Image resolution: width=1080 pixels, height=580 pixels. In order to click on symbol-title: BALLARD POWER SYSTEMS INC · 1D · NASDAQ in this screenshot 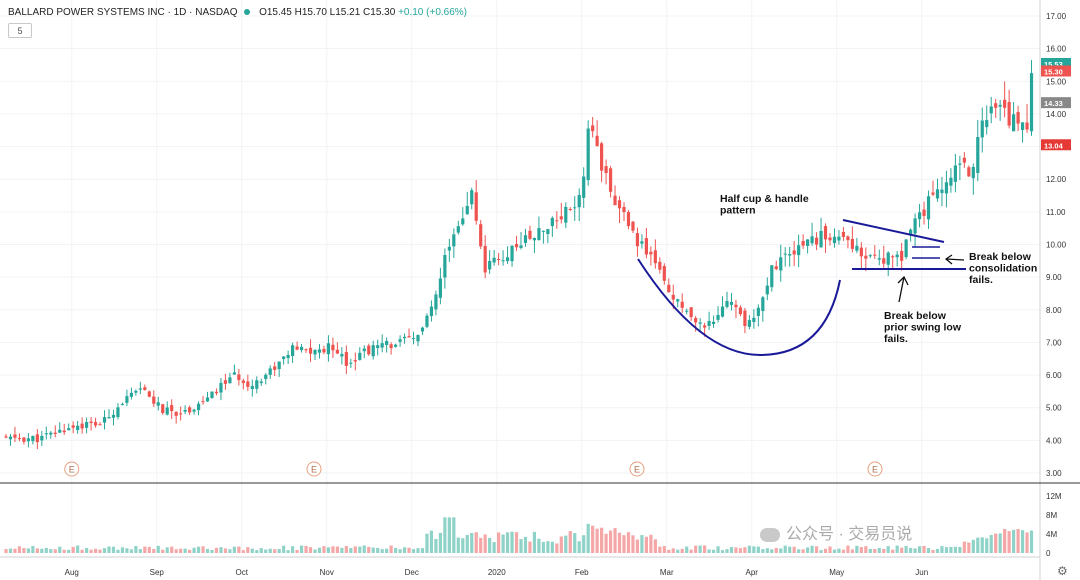, I will do `click(123, 12)`.